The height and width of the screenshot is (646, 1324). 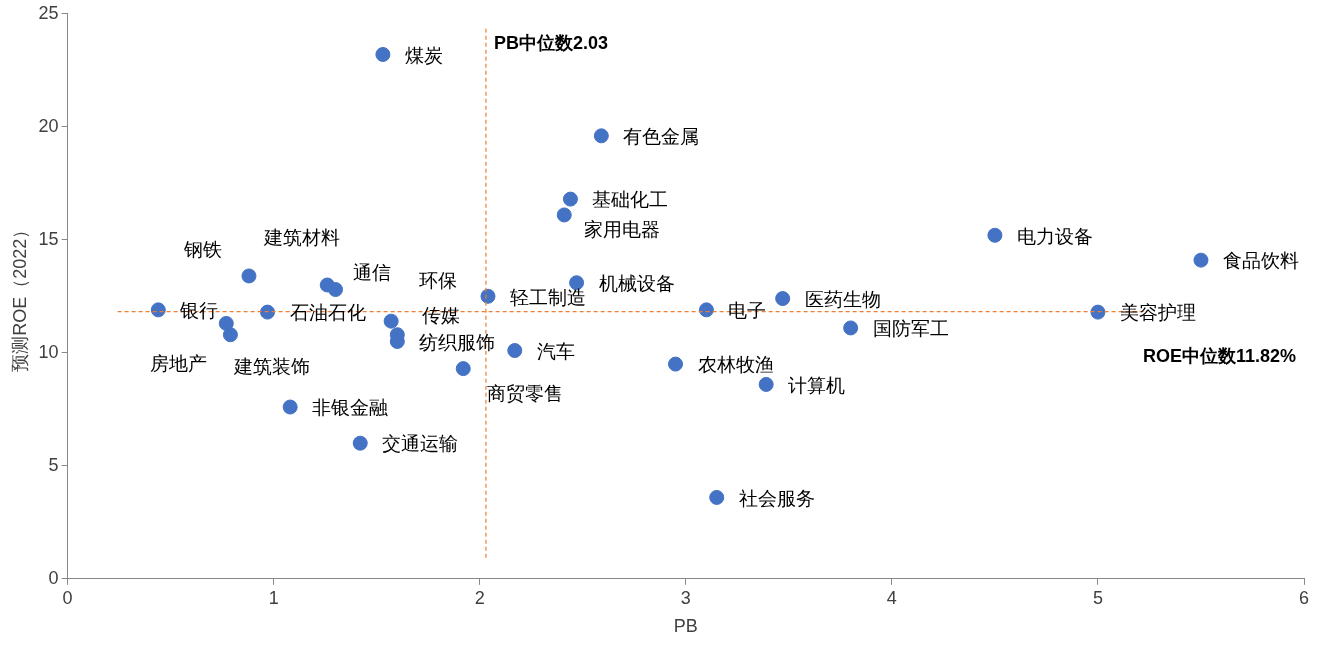 I want to click on y-tick-label: 10, so click(x=48, y=351).